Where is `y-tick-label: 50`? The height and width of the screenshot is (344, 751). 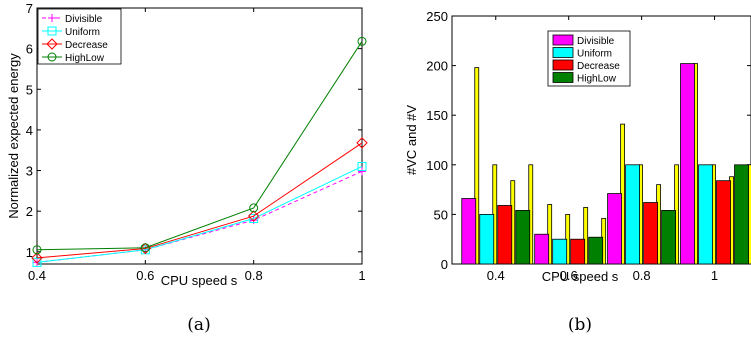
y-tick-label: 50 is located at coordinates (441, 214).